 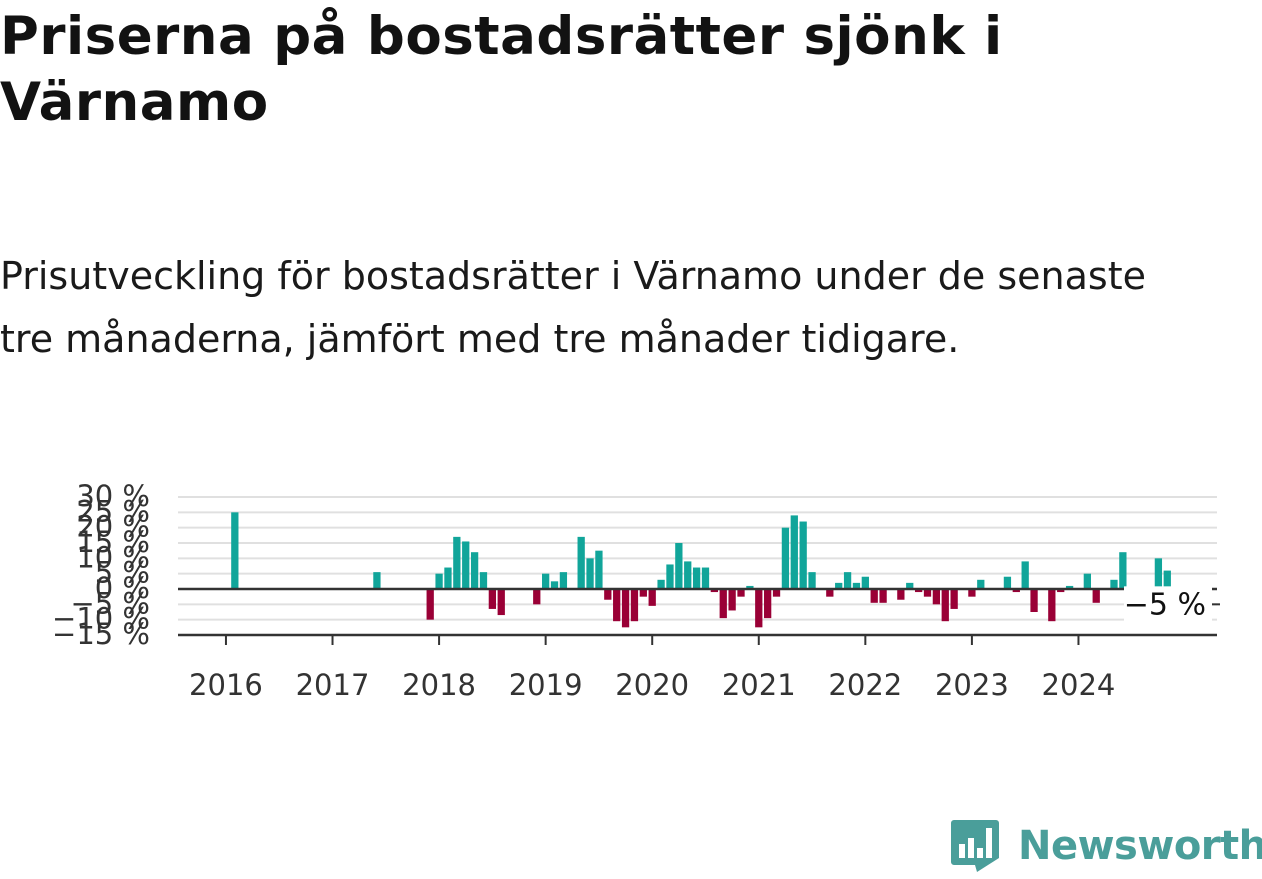 What do you see at coordinates (113, 527) in the screenshot?
I see `y-tick-label: 20 %` at bounding box center [113, 527].